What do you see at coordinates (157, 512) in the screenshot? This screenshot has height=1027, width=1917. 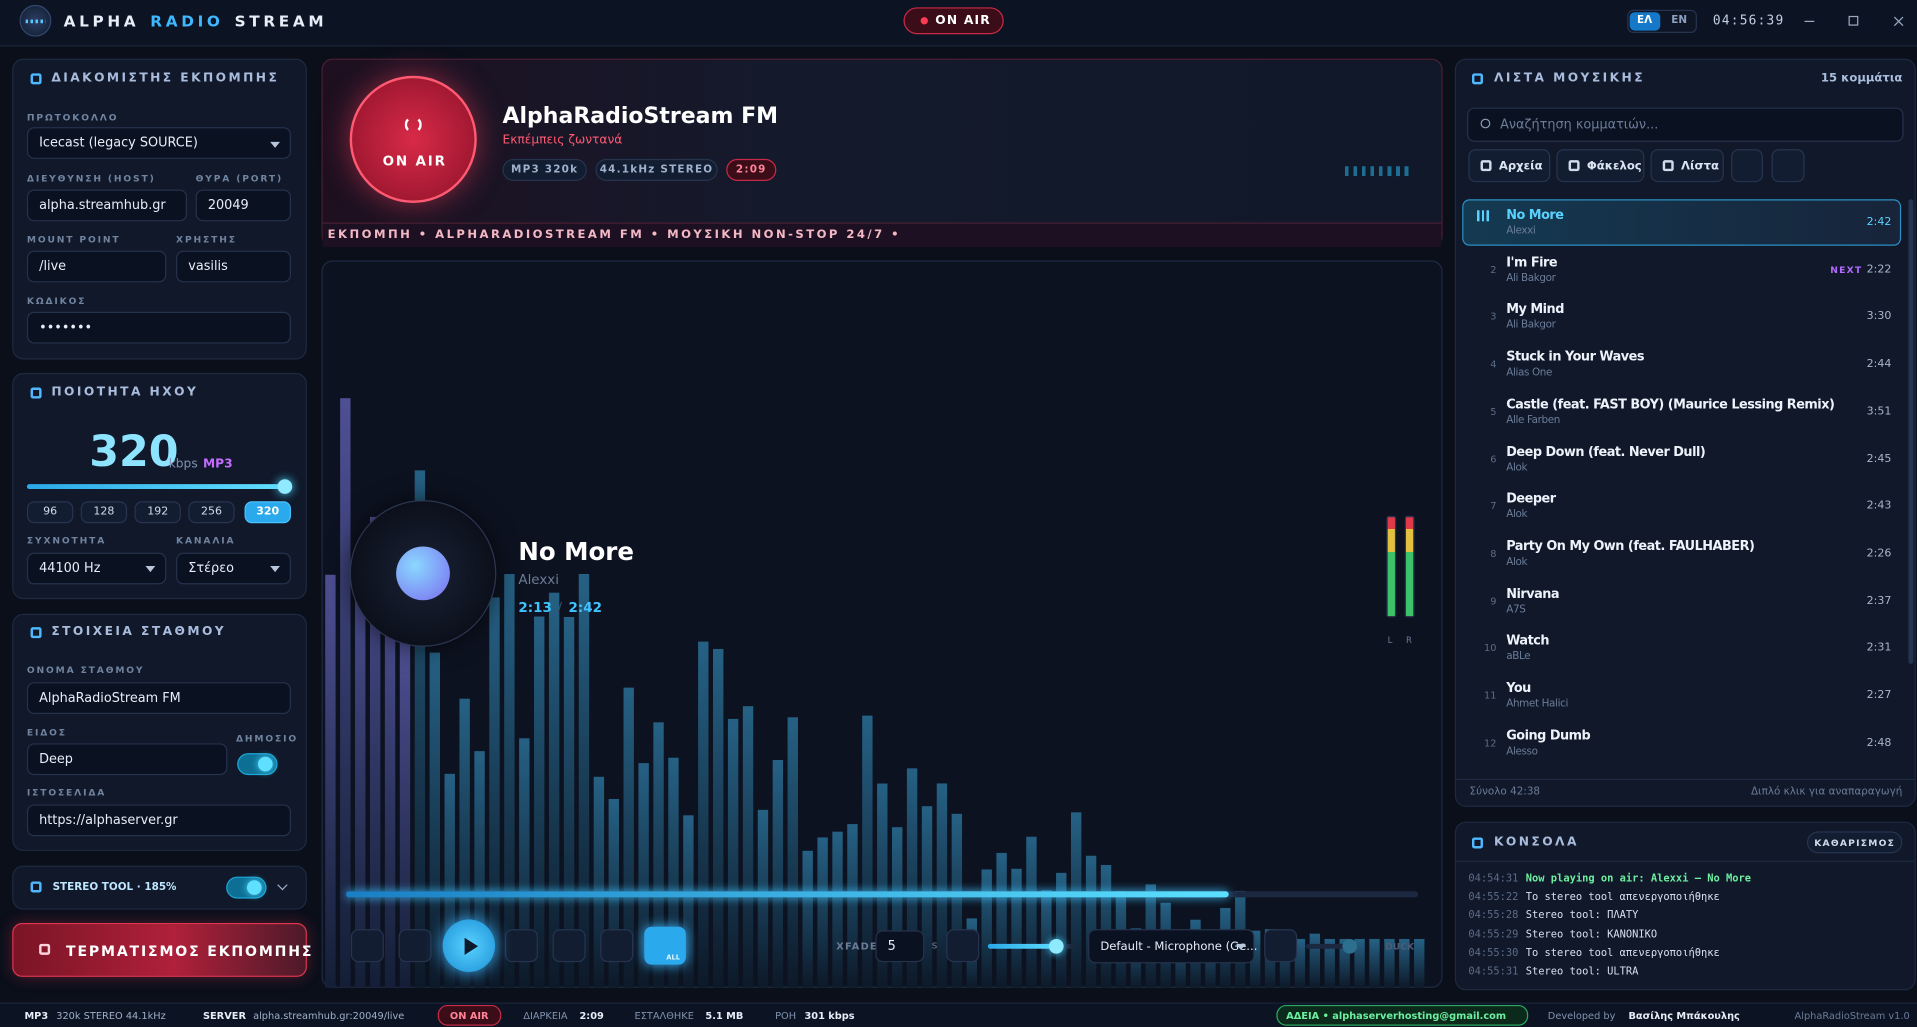 I see `bitrate-preset: 192` at bounding box center [157, 512].